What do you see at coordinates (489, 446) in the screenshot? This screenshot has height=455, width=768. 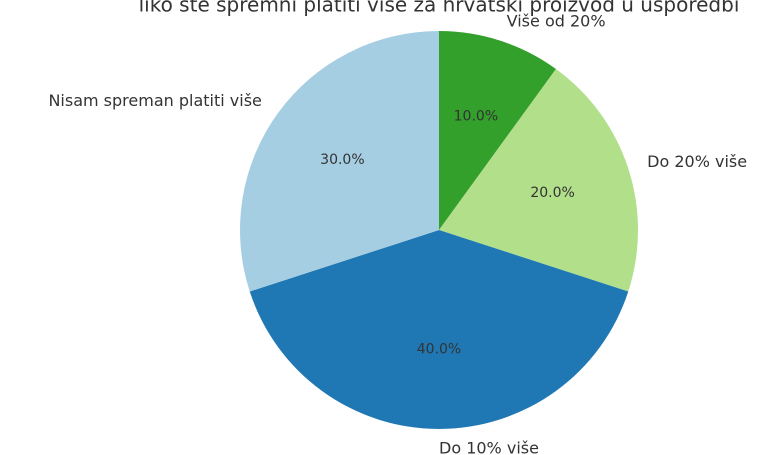 I see `slice-label: Do 10% više` at bounding box center [489, 446].